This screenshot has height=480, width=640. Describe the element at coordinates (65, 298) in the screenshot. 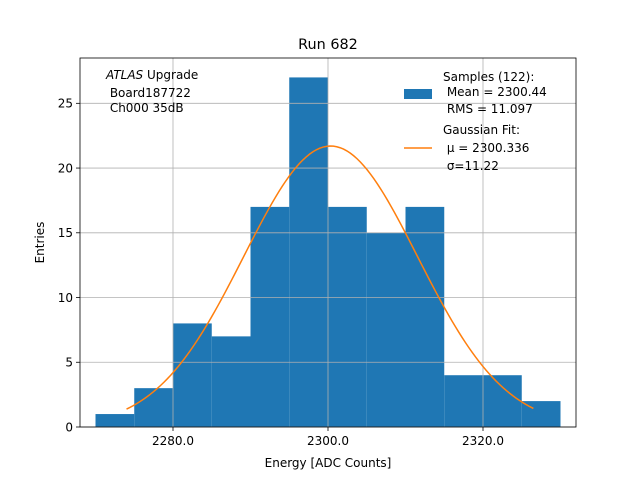

I see `y-tick-label-2: 10` at that location.